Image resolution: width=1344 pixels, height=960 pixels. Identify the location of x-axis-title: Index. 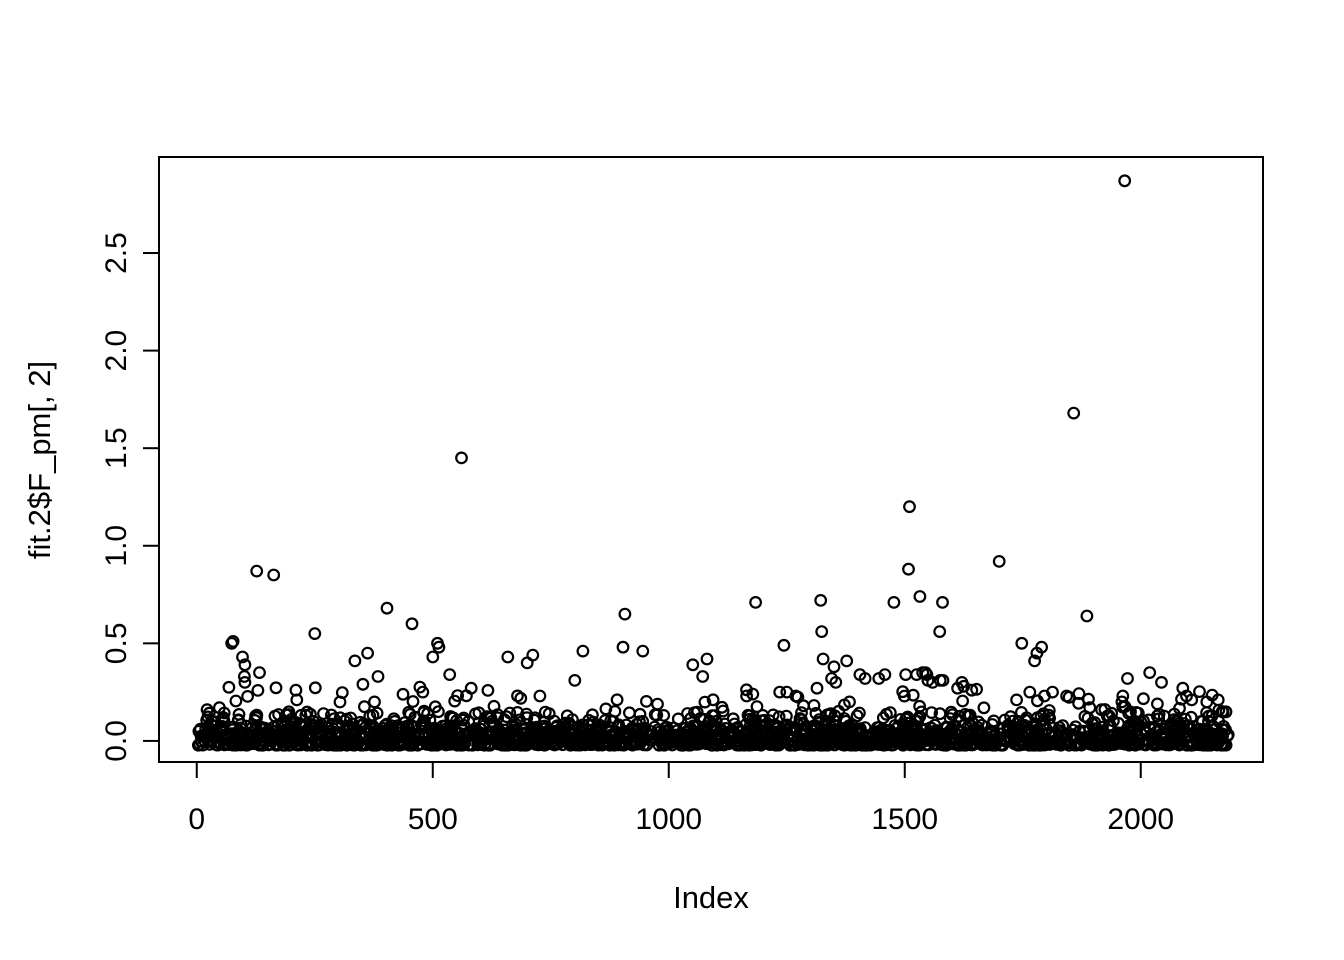
(711, 897).